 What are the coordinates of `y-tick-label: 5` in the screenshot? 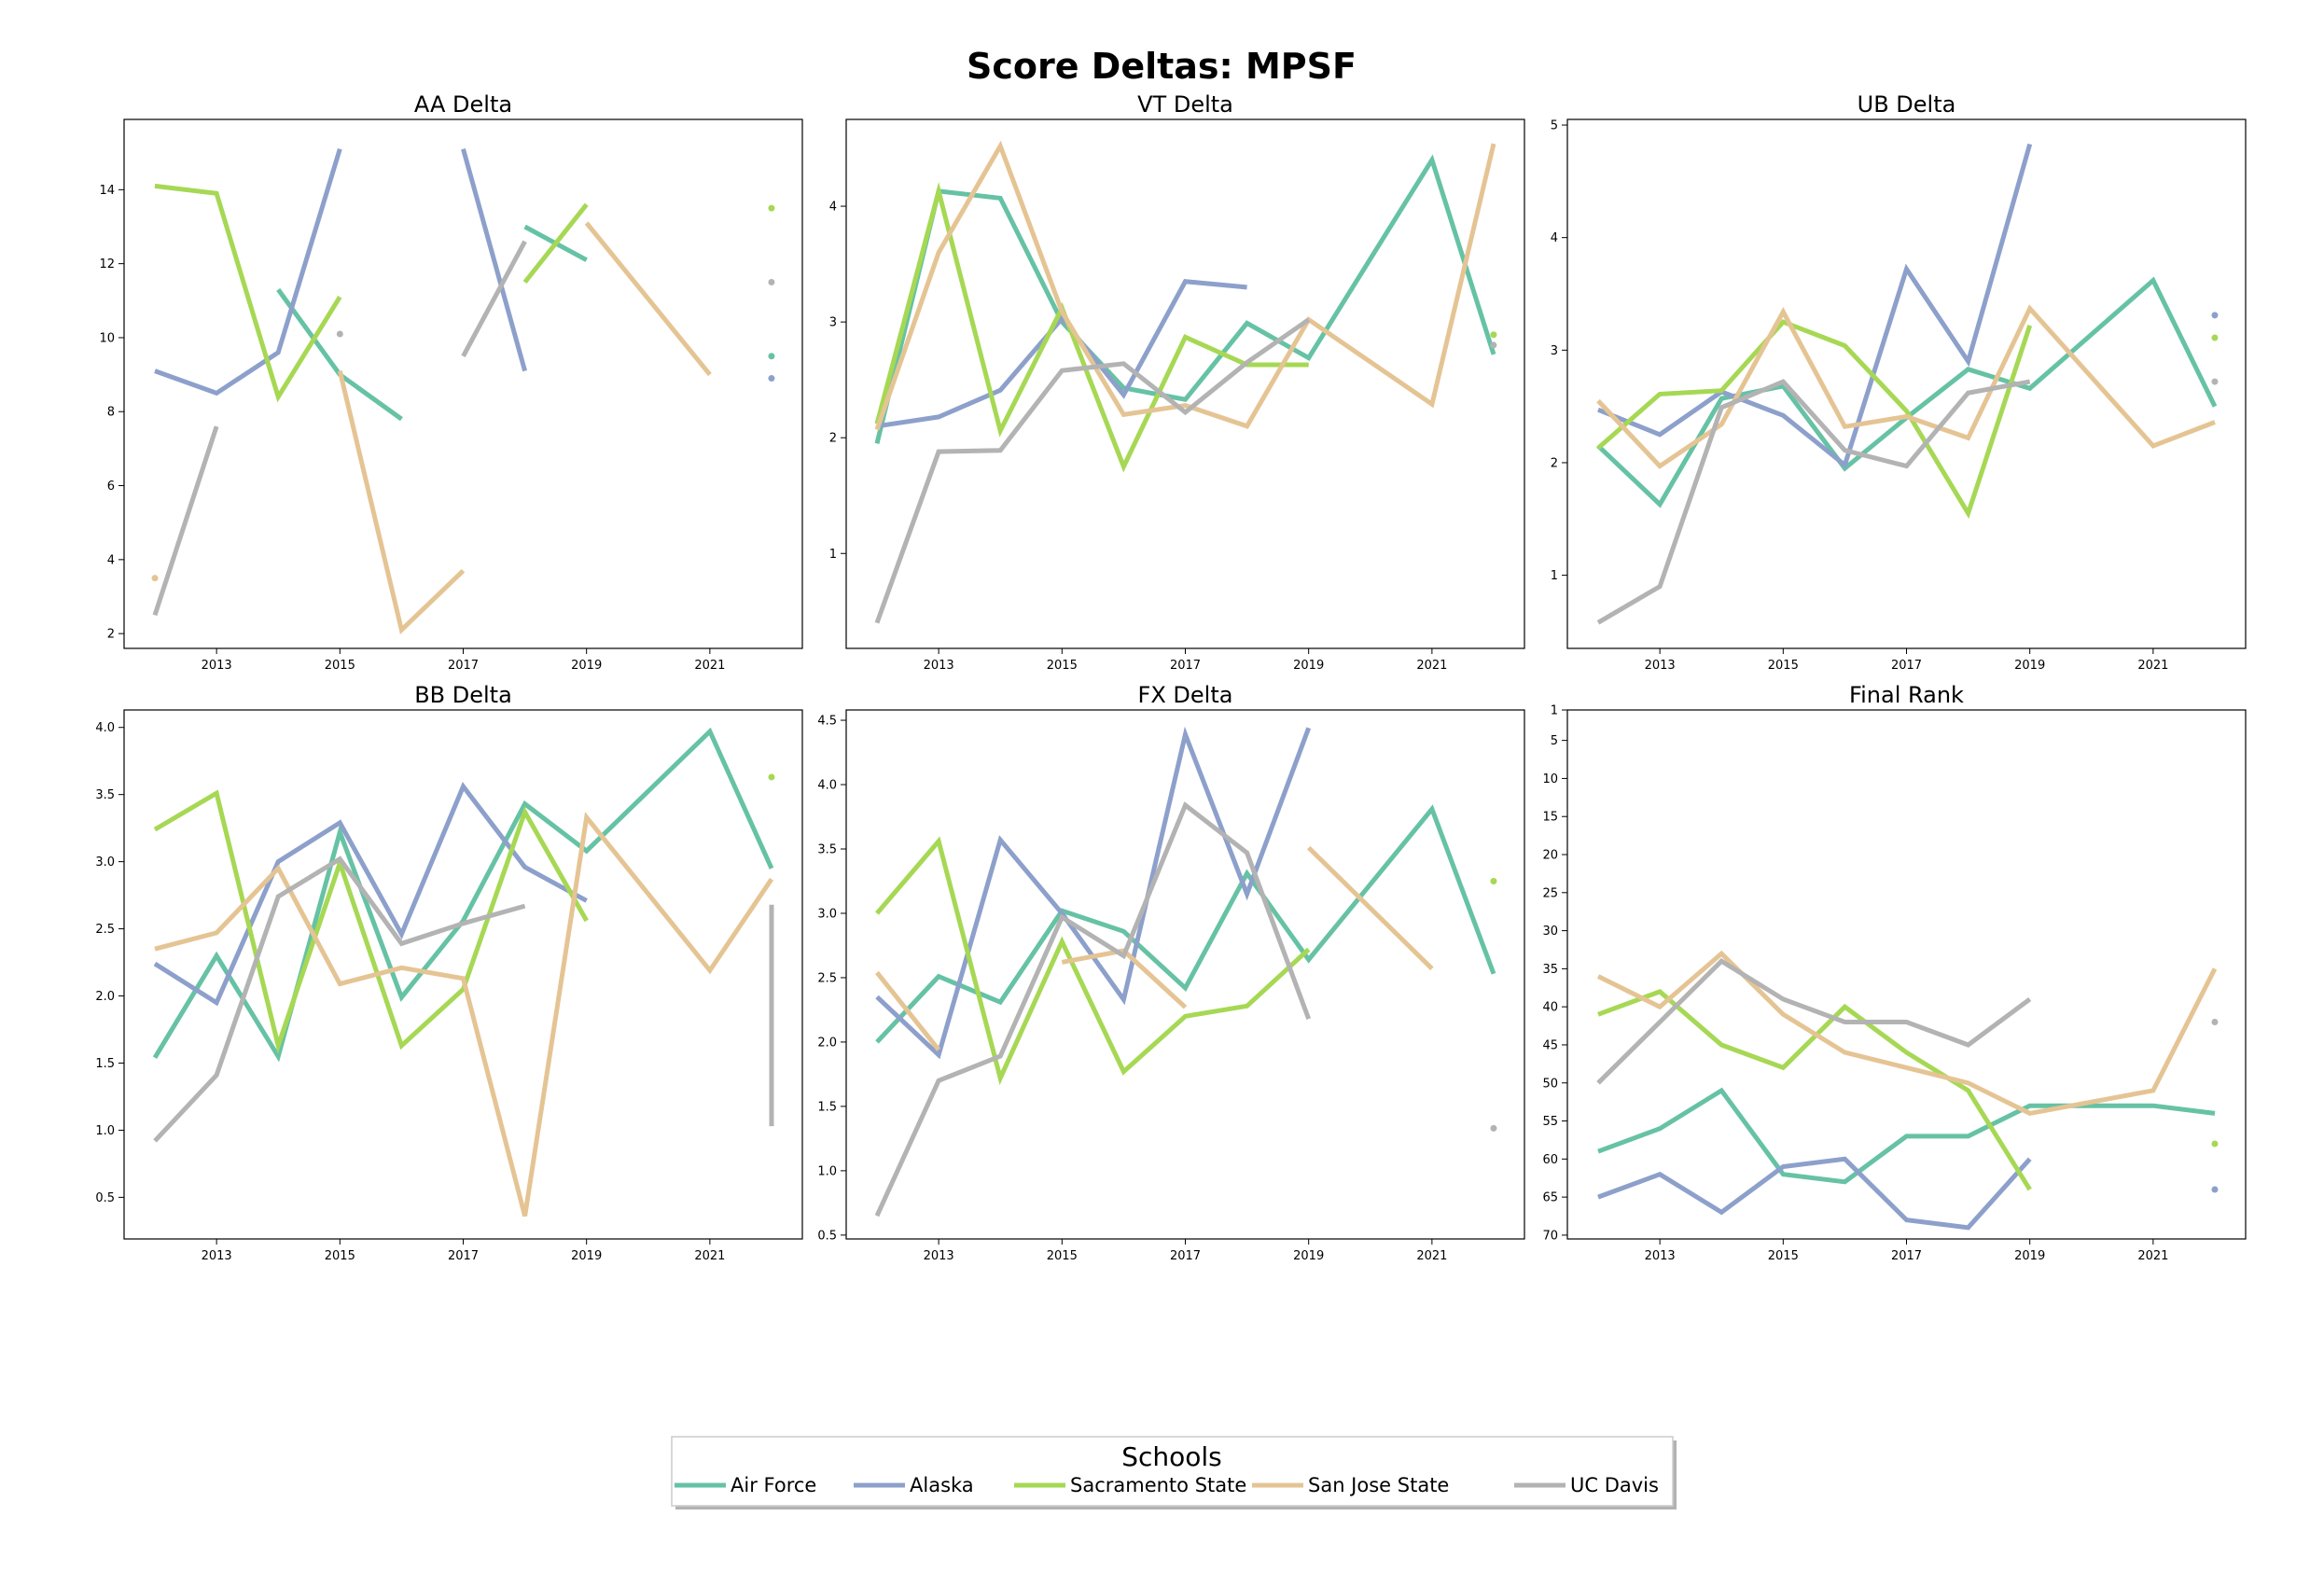 It's located at (1554, 741).